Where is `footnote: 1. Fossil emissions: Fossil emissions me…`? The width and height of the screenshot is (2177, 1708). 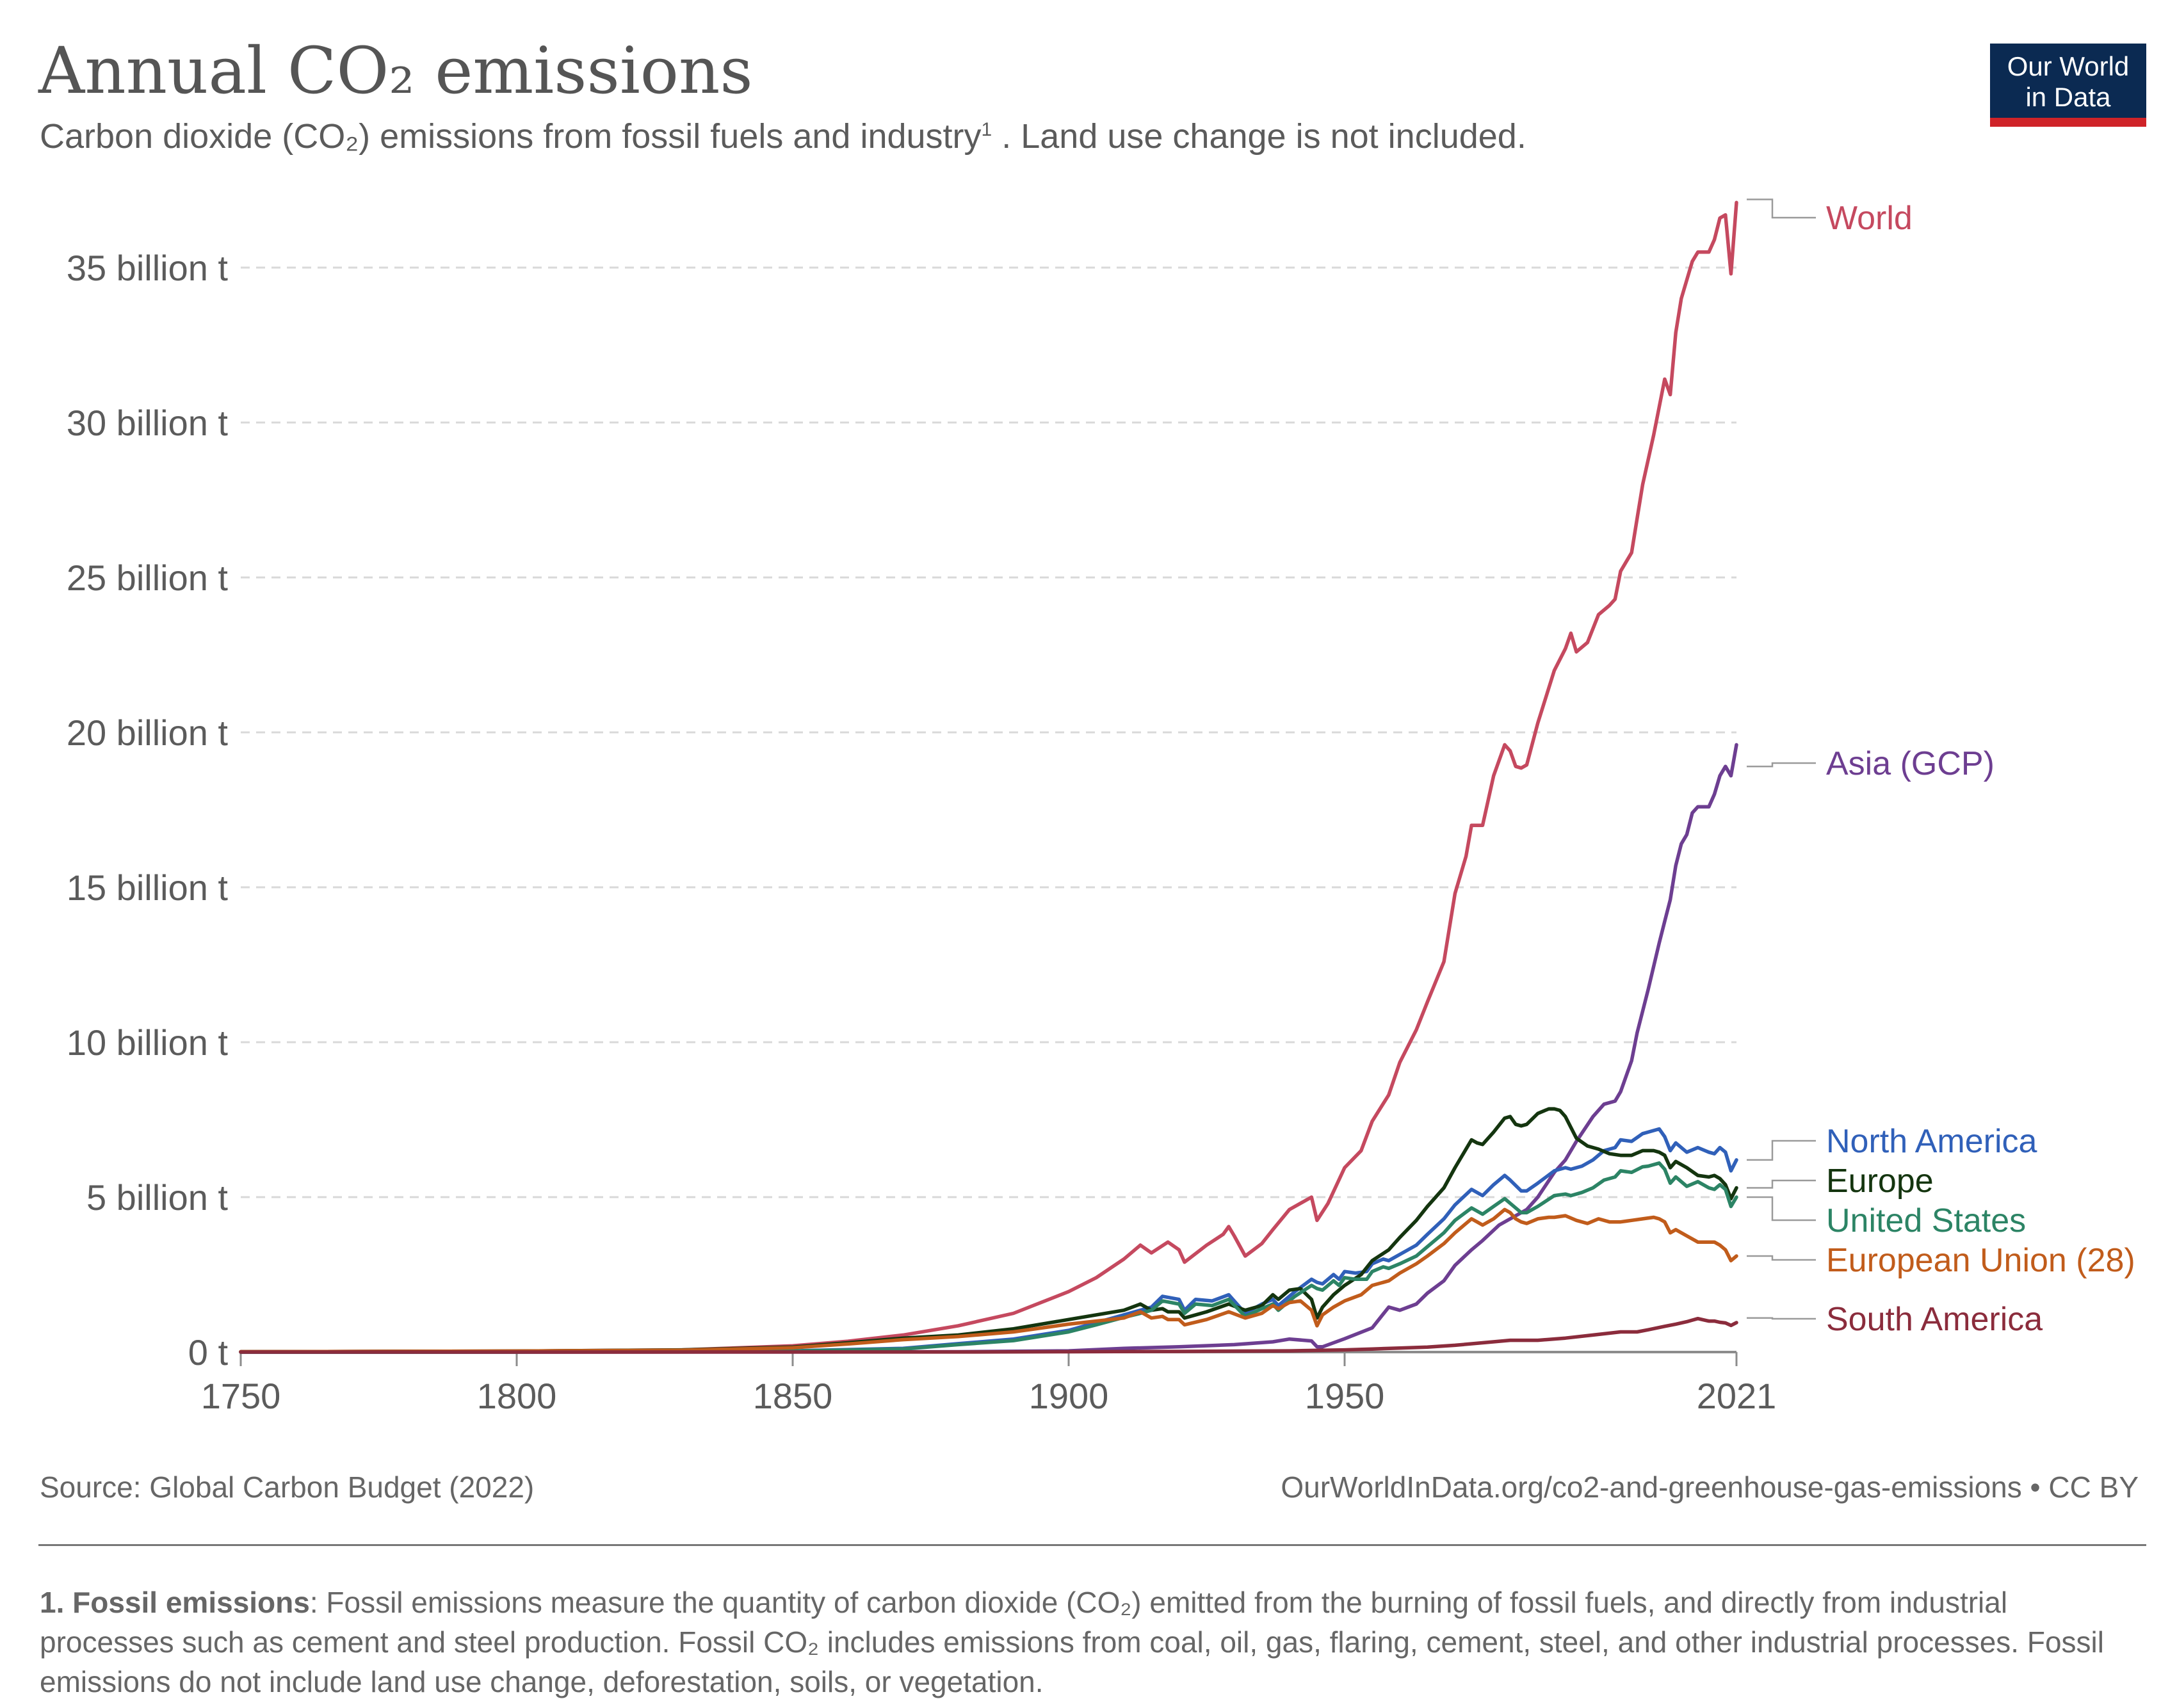 footnote: 1. Fossil emissions: Fossil emissions me… is located at coordinates (1093, 1642).